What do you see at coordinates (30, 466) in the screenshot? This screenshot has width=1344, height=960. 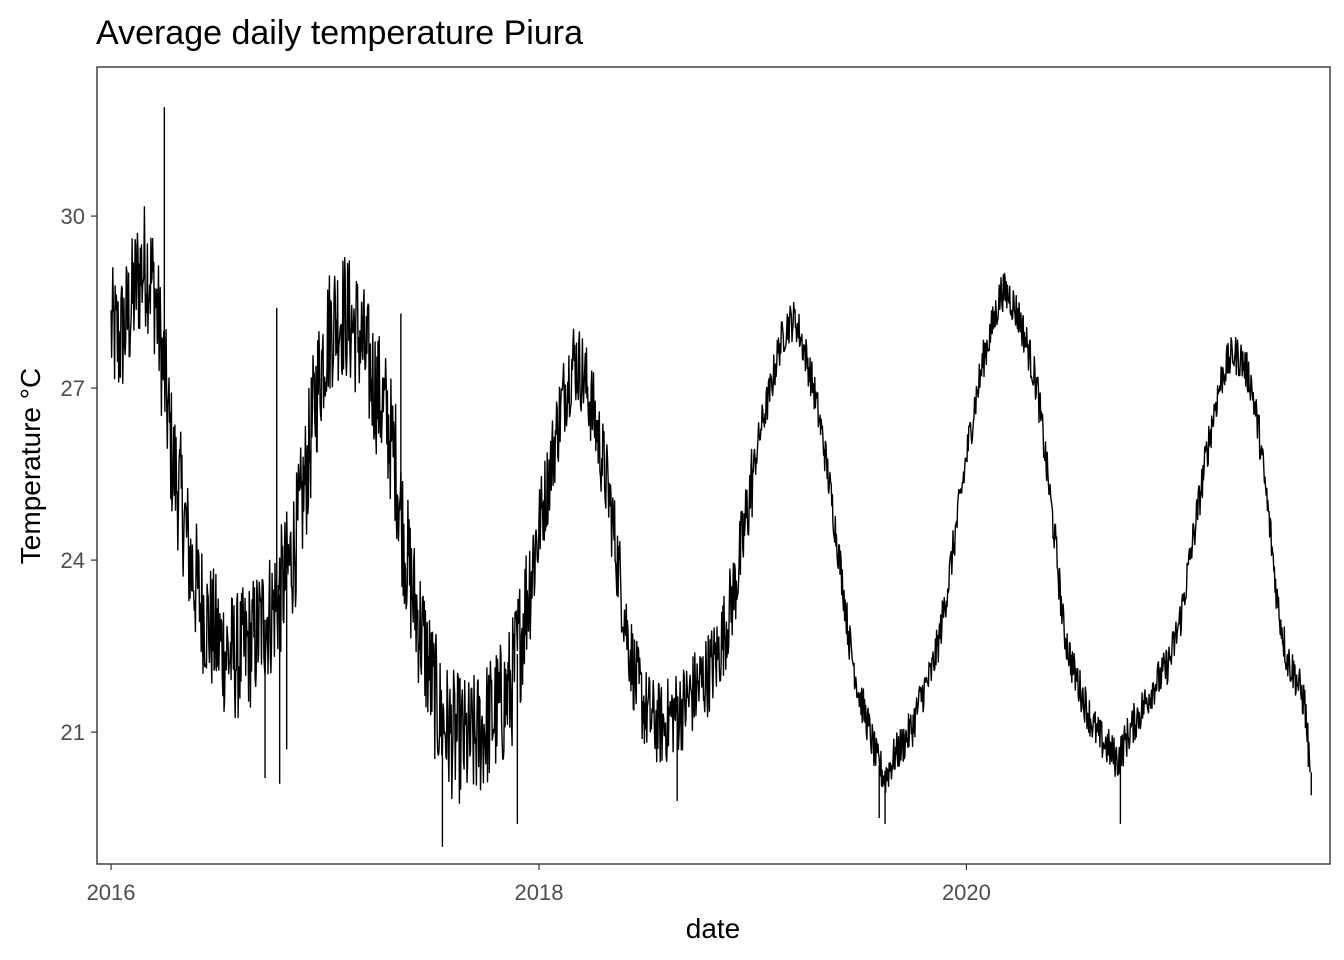 I see `y-axis-title: Temperature °C` at bounding box center [30, 466].